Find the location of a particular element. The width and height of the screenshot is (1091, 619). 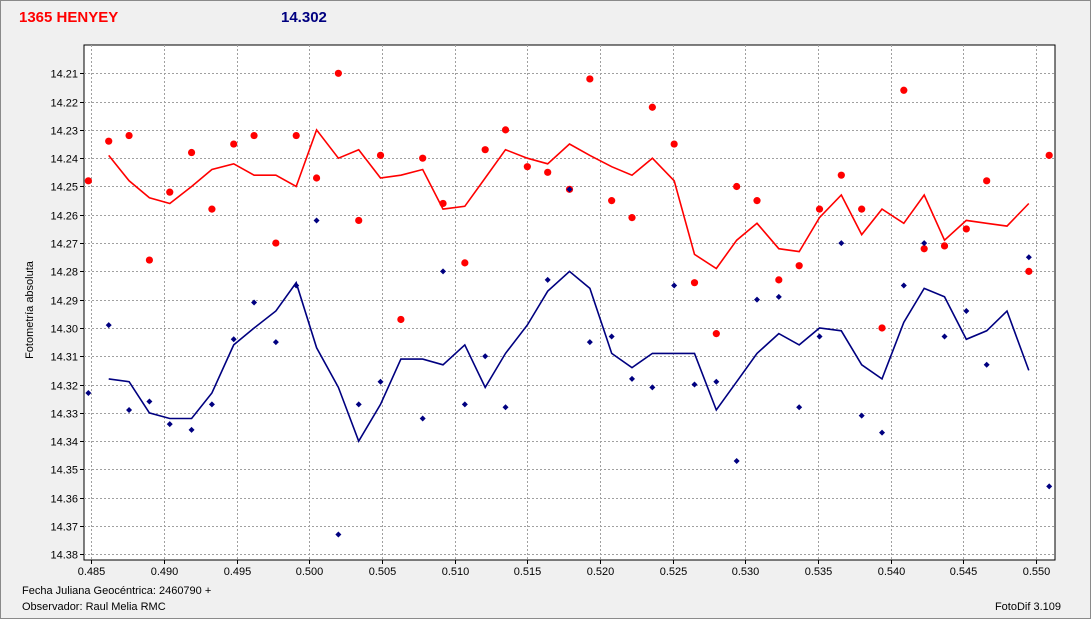

y-tick-label: 14.33 is located at coordinates (64, 415).